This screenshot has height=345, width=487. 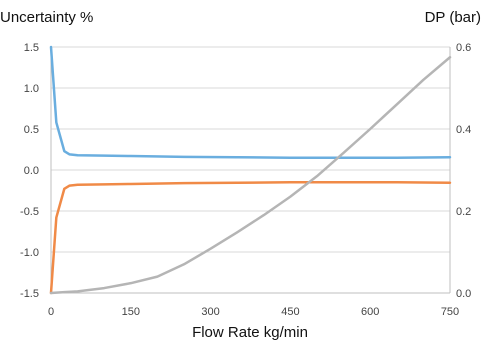 I want to click on y-right-tick-label: 0.2, so click(x=463, y=212).